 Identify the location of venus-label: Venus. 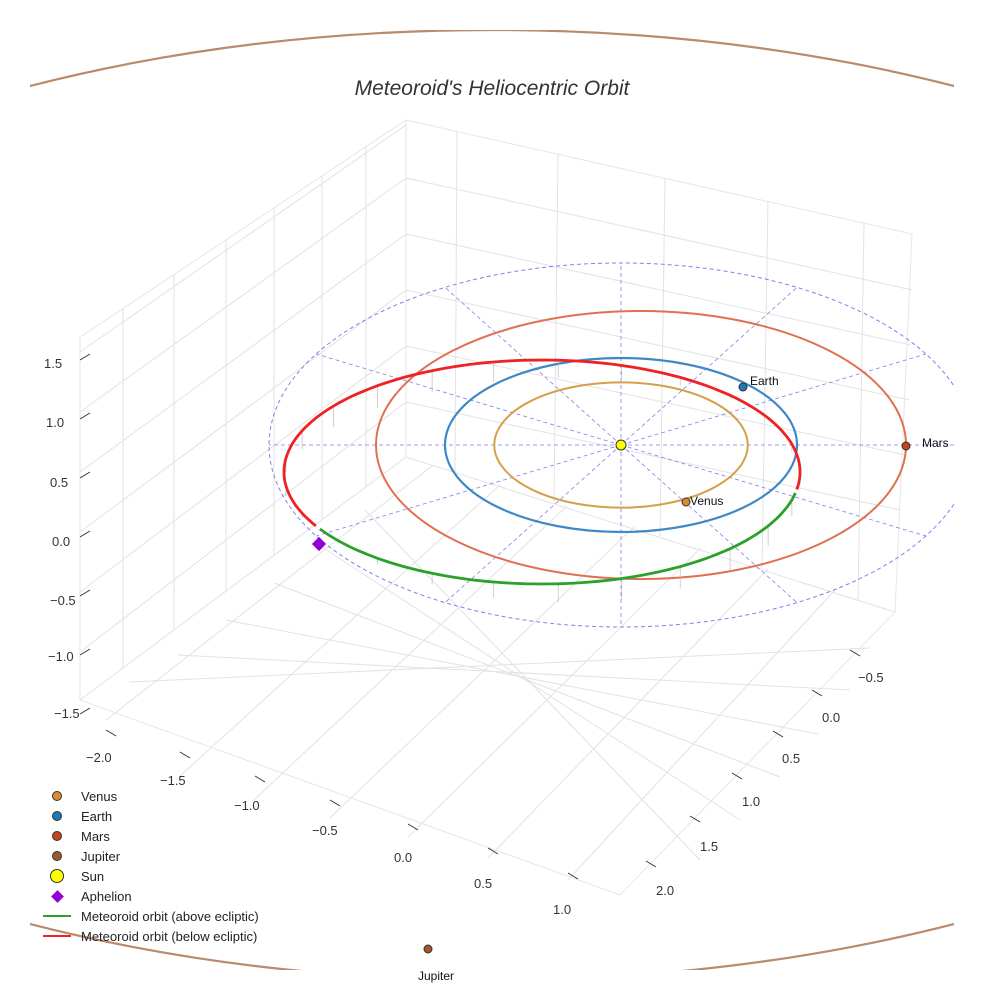
(706, 501).